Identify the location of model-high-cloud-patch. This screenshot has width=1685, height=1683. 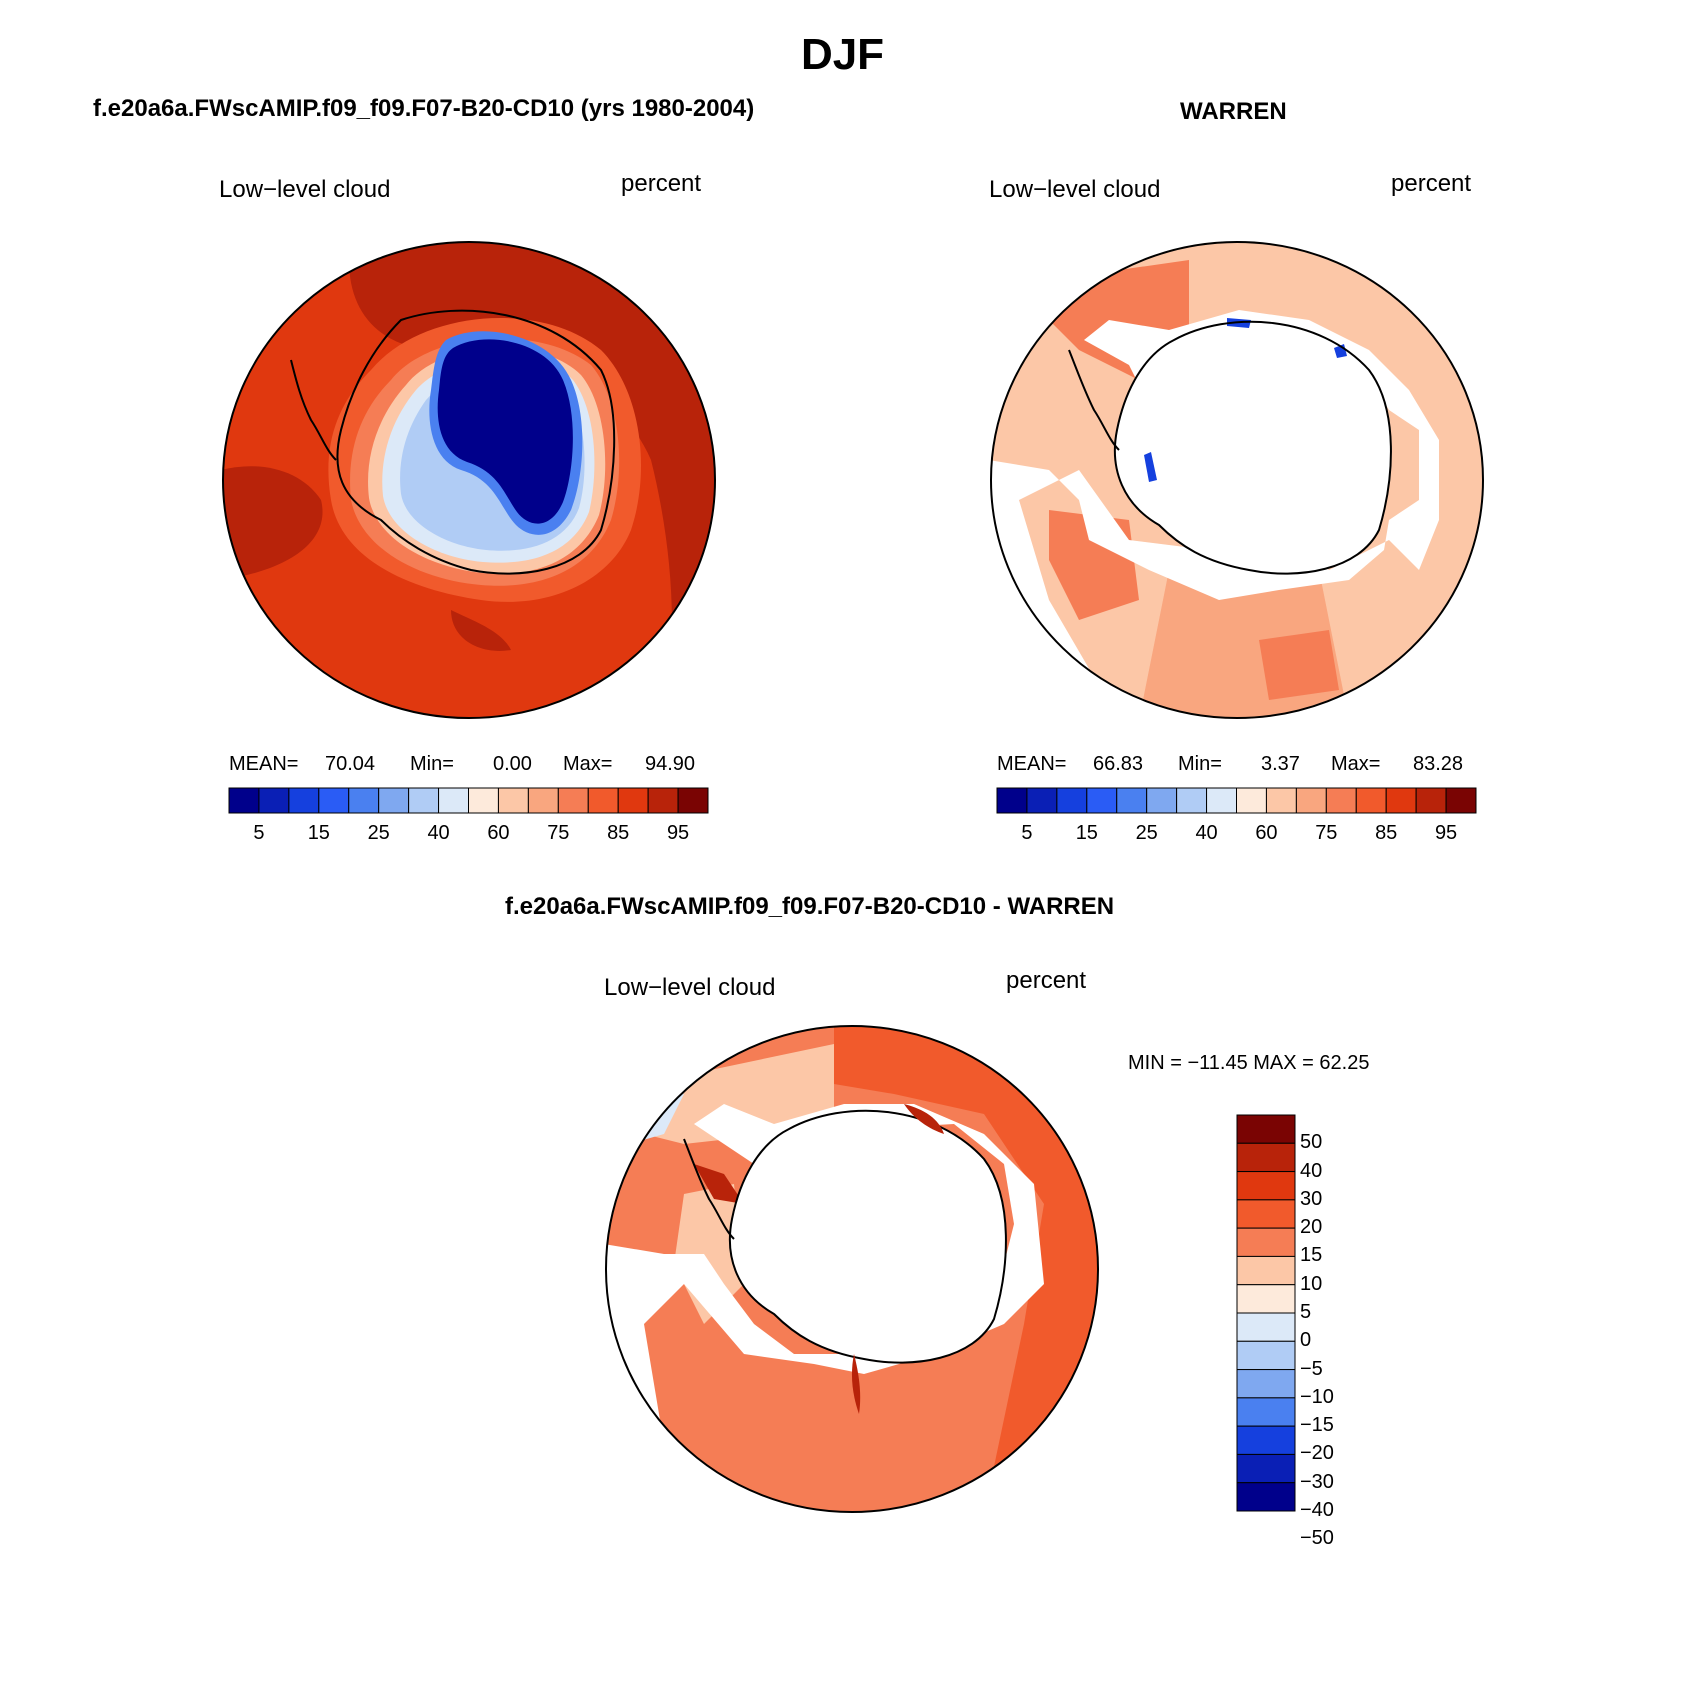
(481, 630).